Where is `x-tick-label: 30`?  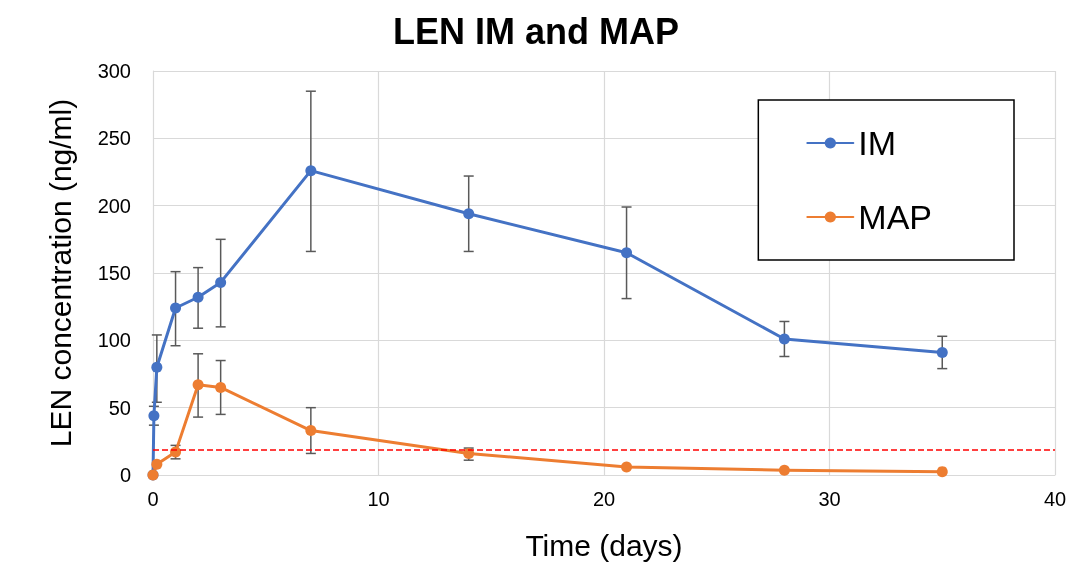 x-tick-label: 30 is located at coordinates (829, 499).